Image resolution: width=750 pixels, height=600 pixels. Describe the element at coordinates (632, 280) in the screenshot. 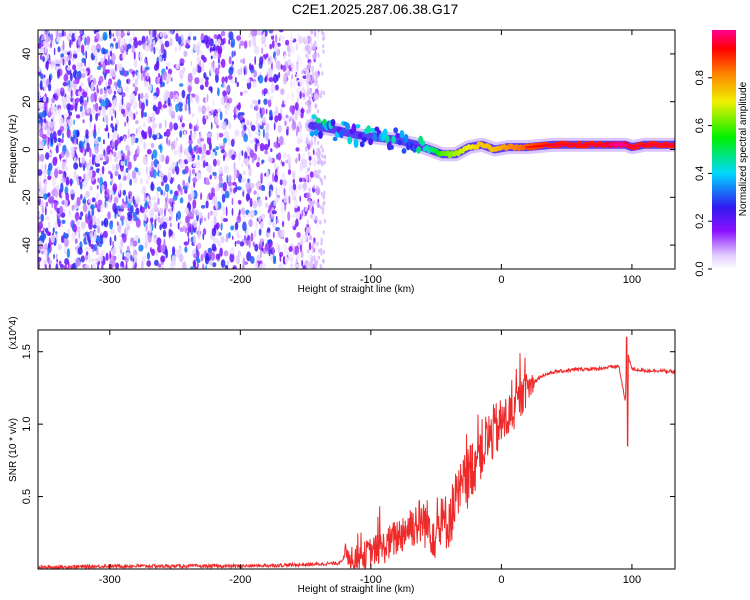

I see `x-tick-label: 100` at that location.